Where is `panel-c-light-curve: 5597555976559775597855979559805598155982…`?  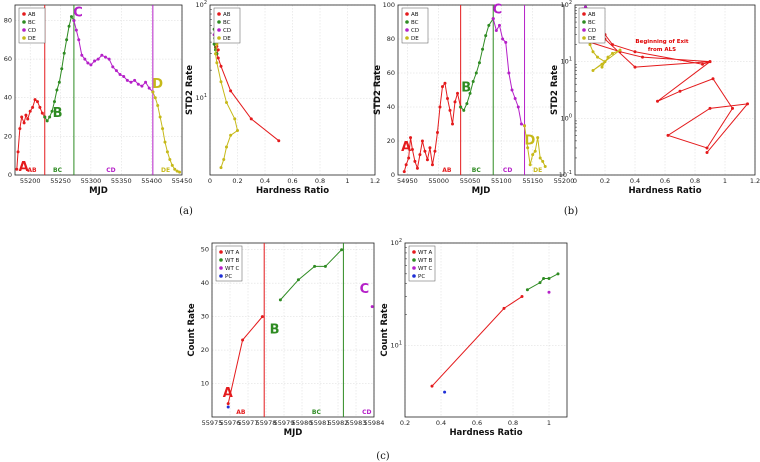
panel-c-light-curve: 5597555976559775597855979559805598155982… is located at coordinates (285, 340).